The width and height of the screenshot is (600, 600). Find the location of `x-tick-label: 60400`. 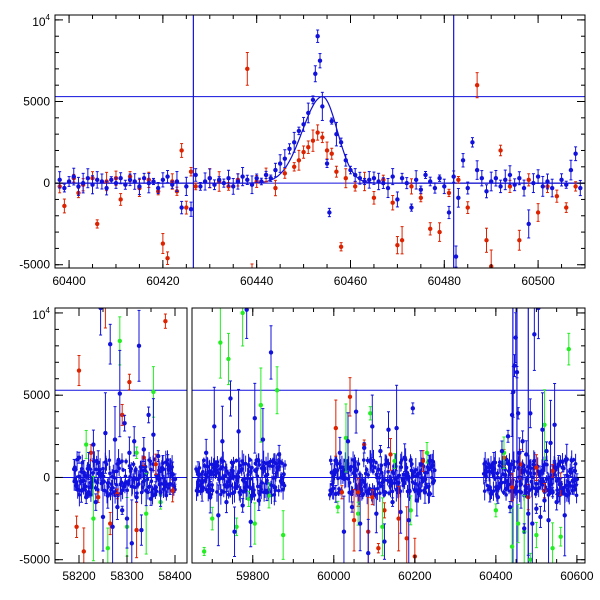

x-tick-label: 60400 is located at coordinates (69, 281).